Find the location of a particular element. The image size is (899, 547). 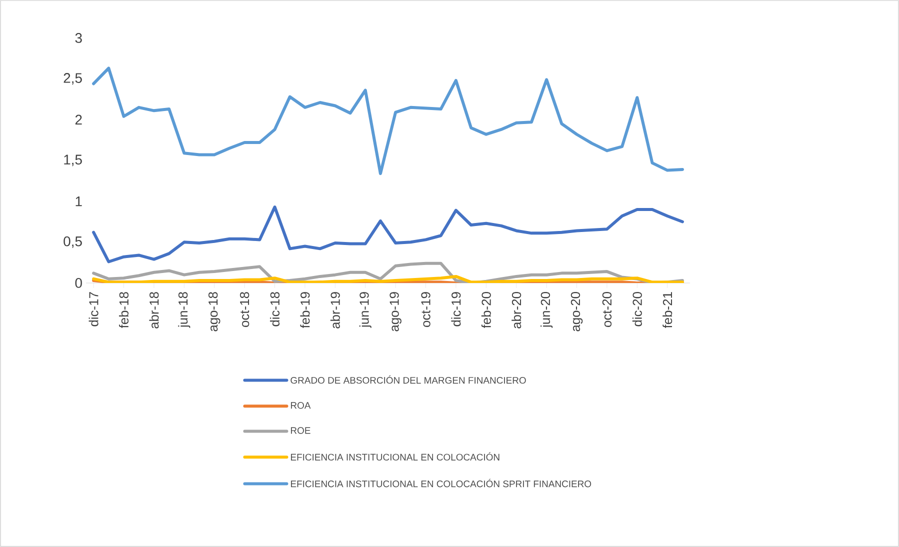

x-tick-label: feb-19 is located at coordinates (305, 310).